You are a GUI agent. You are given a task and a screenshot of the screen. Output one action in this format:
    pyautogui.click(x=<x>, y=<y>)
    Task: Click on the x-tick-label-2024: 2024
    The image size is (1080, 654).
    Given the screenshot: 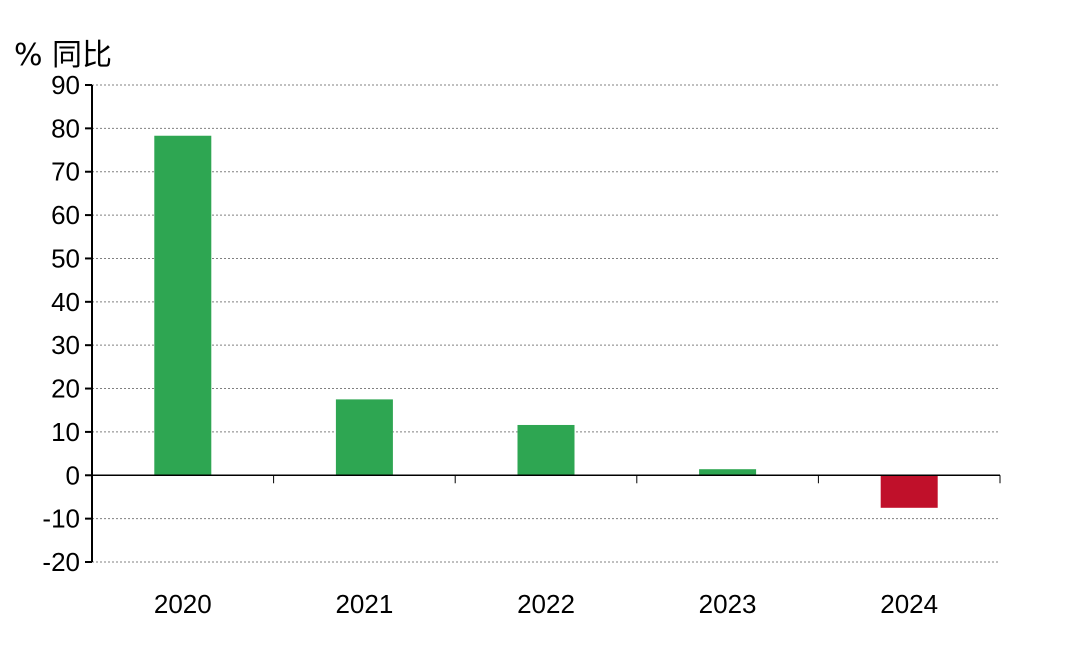 What is the action you would take?
    pyautogui.click(x=909, y=604)
    